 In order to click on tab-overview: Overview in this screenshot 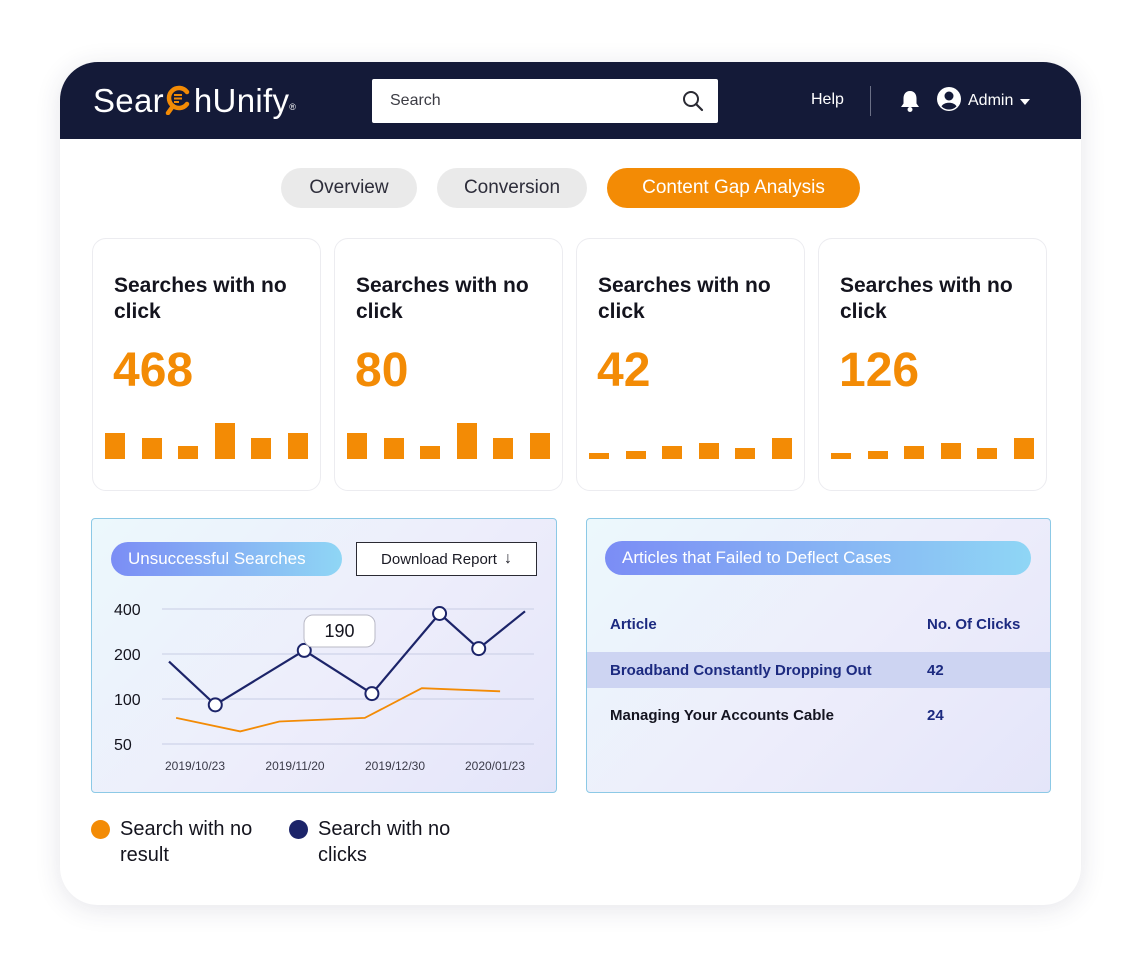, I will do `click(349, 188)`.